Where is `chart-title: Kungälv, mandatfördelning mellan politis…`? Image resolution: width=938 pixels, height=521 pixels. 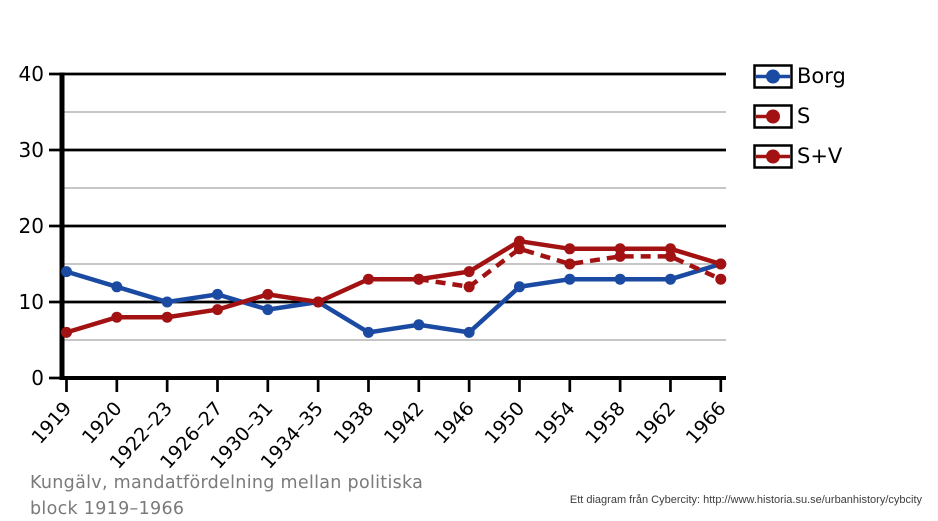 chart-title: Kungälv, mandatfördelning mellan politis… is located at coordinates (226, 495).